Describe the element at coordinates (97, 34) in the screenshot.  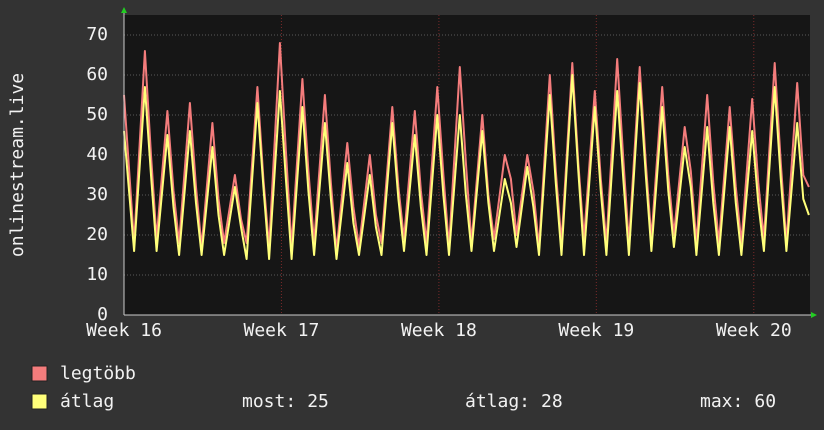
I see `y-tick-label: 70` at that location.